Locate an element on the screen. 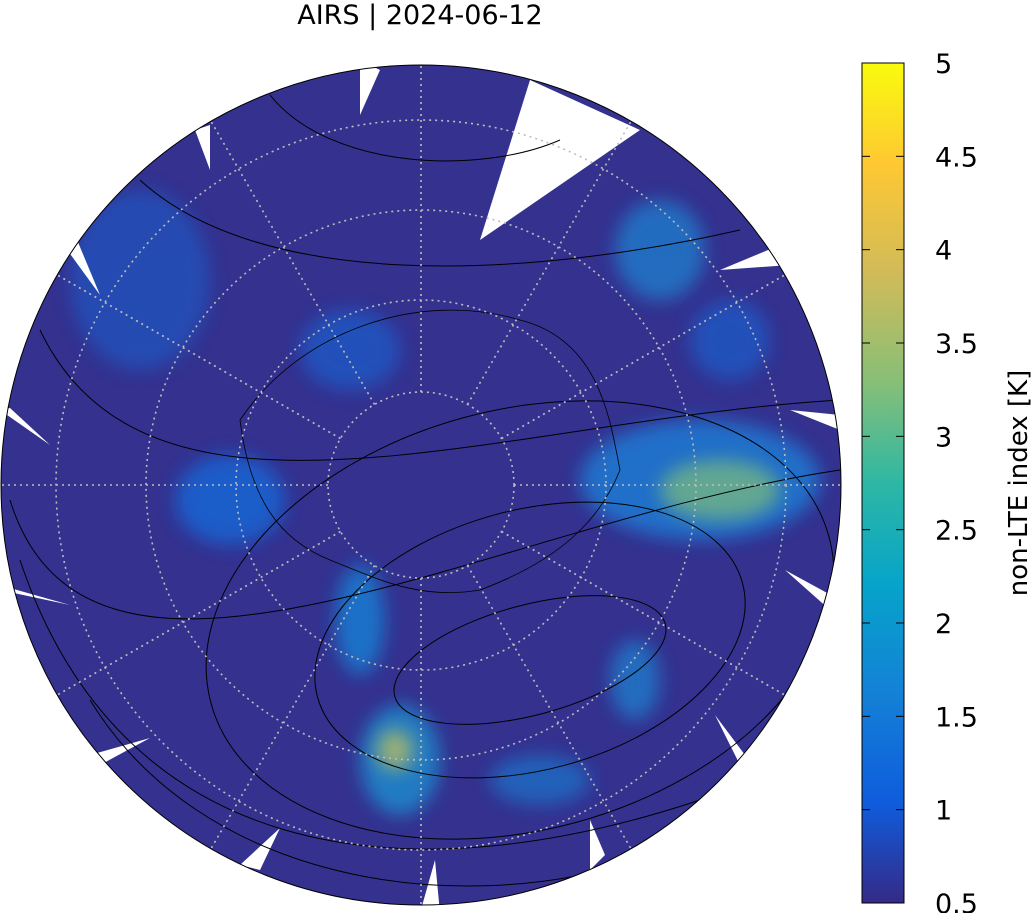 The height and width of the screenshot is (917, 1032). colorbar is located at coordinates (883, 483).